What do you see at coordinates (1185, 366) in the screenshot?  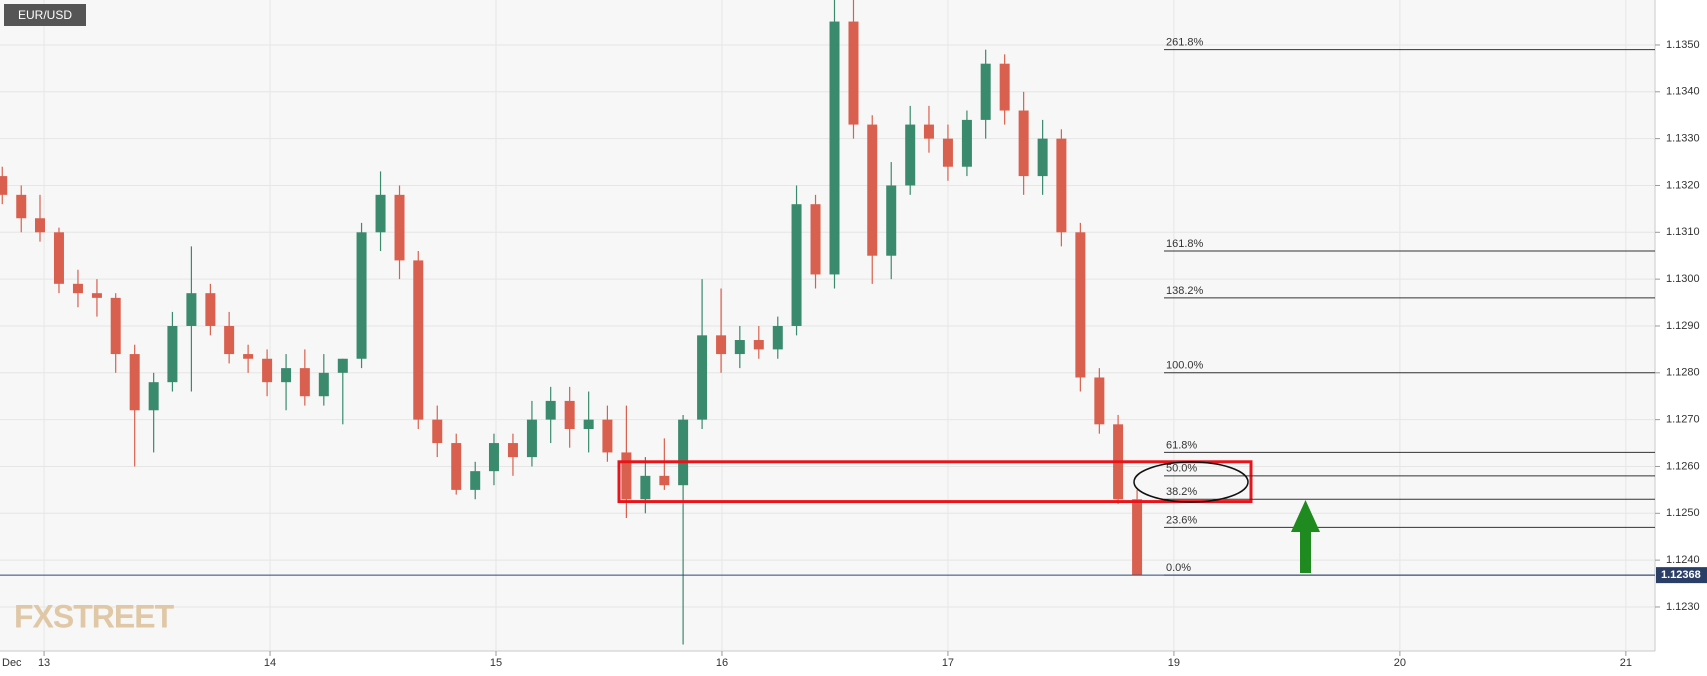 I see `fib-label: 100.0%` at bounding box center [1185, 366].